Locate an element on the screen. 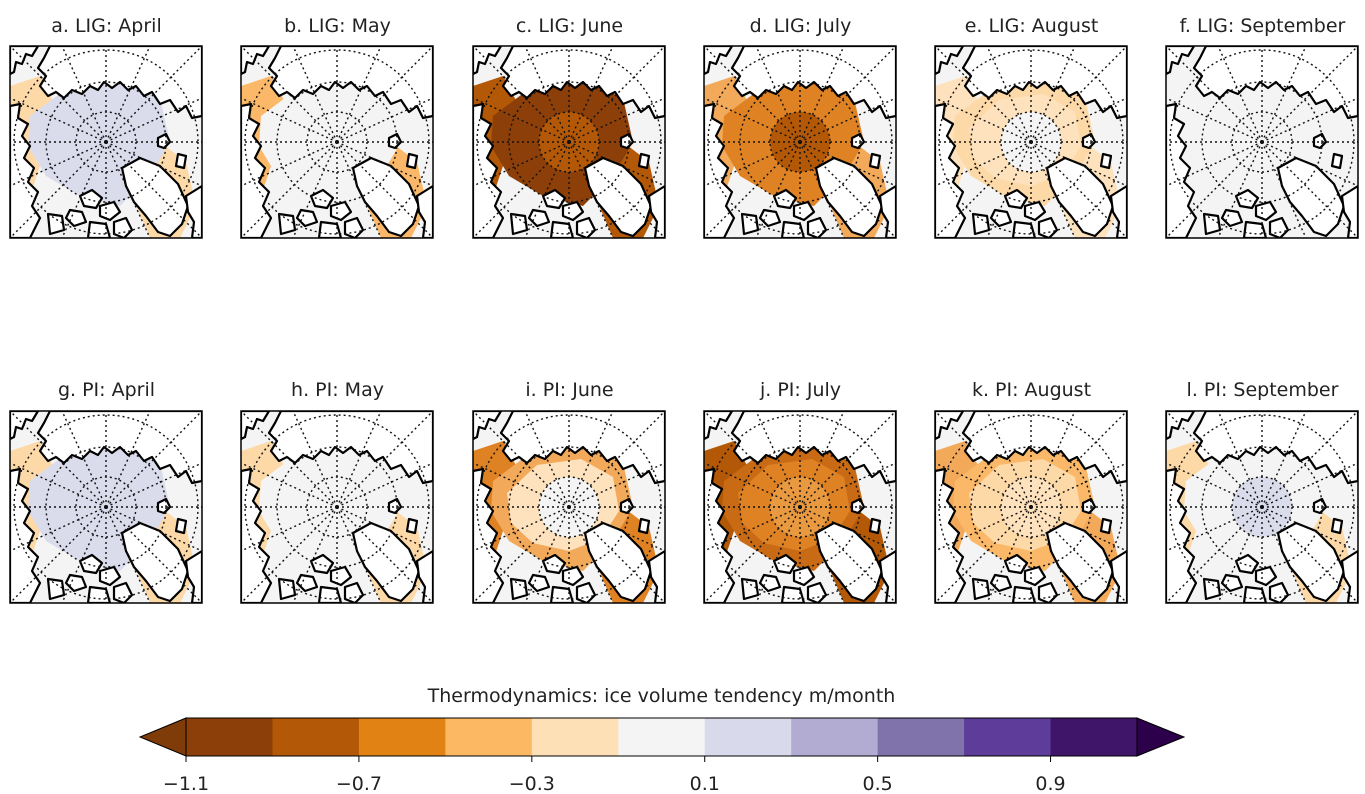 Image resolution: width=1365 pixels, height=794 pixels. colorbar-frame is located at coordinates (661, 737).